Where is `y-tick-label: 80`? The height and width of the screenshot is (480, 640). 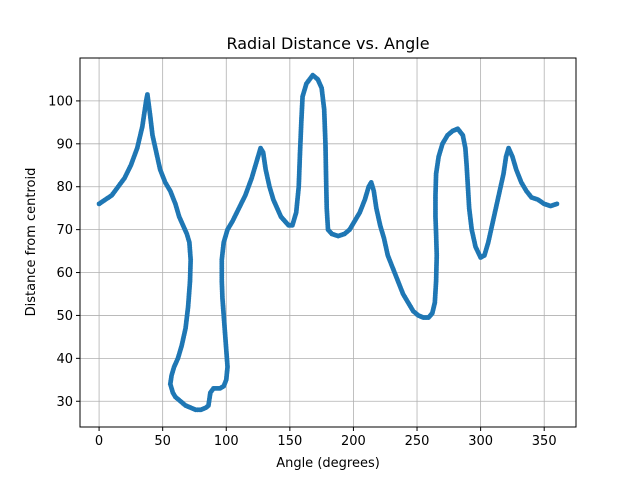
y-tick-label: 80 is located at coordinates (64, 187).